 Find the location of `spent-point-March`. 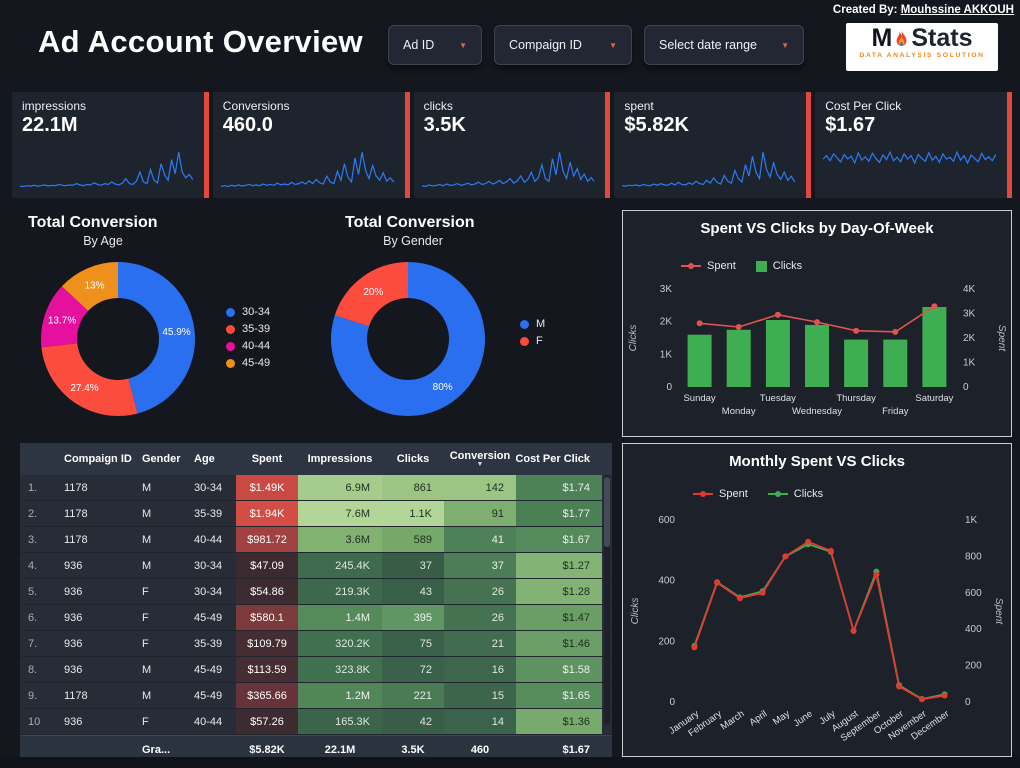

spent-point-March is located at coordinates (739, 598).